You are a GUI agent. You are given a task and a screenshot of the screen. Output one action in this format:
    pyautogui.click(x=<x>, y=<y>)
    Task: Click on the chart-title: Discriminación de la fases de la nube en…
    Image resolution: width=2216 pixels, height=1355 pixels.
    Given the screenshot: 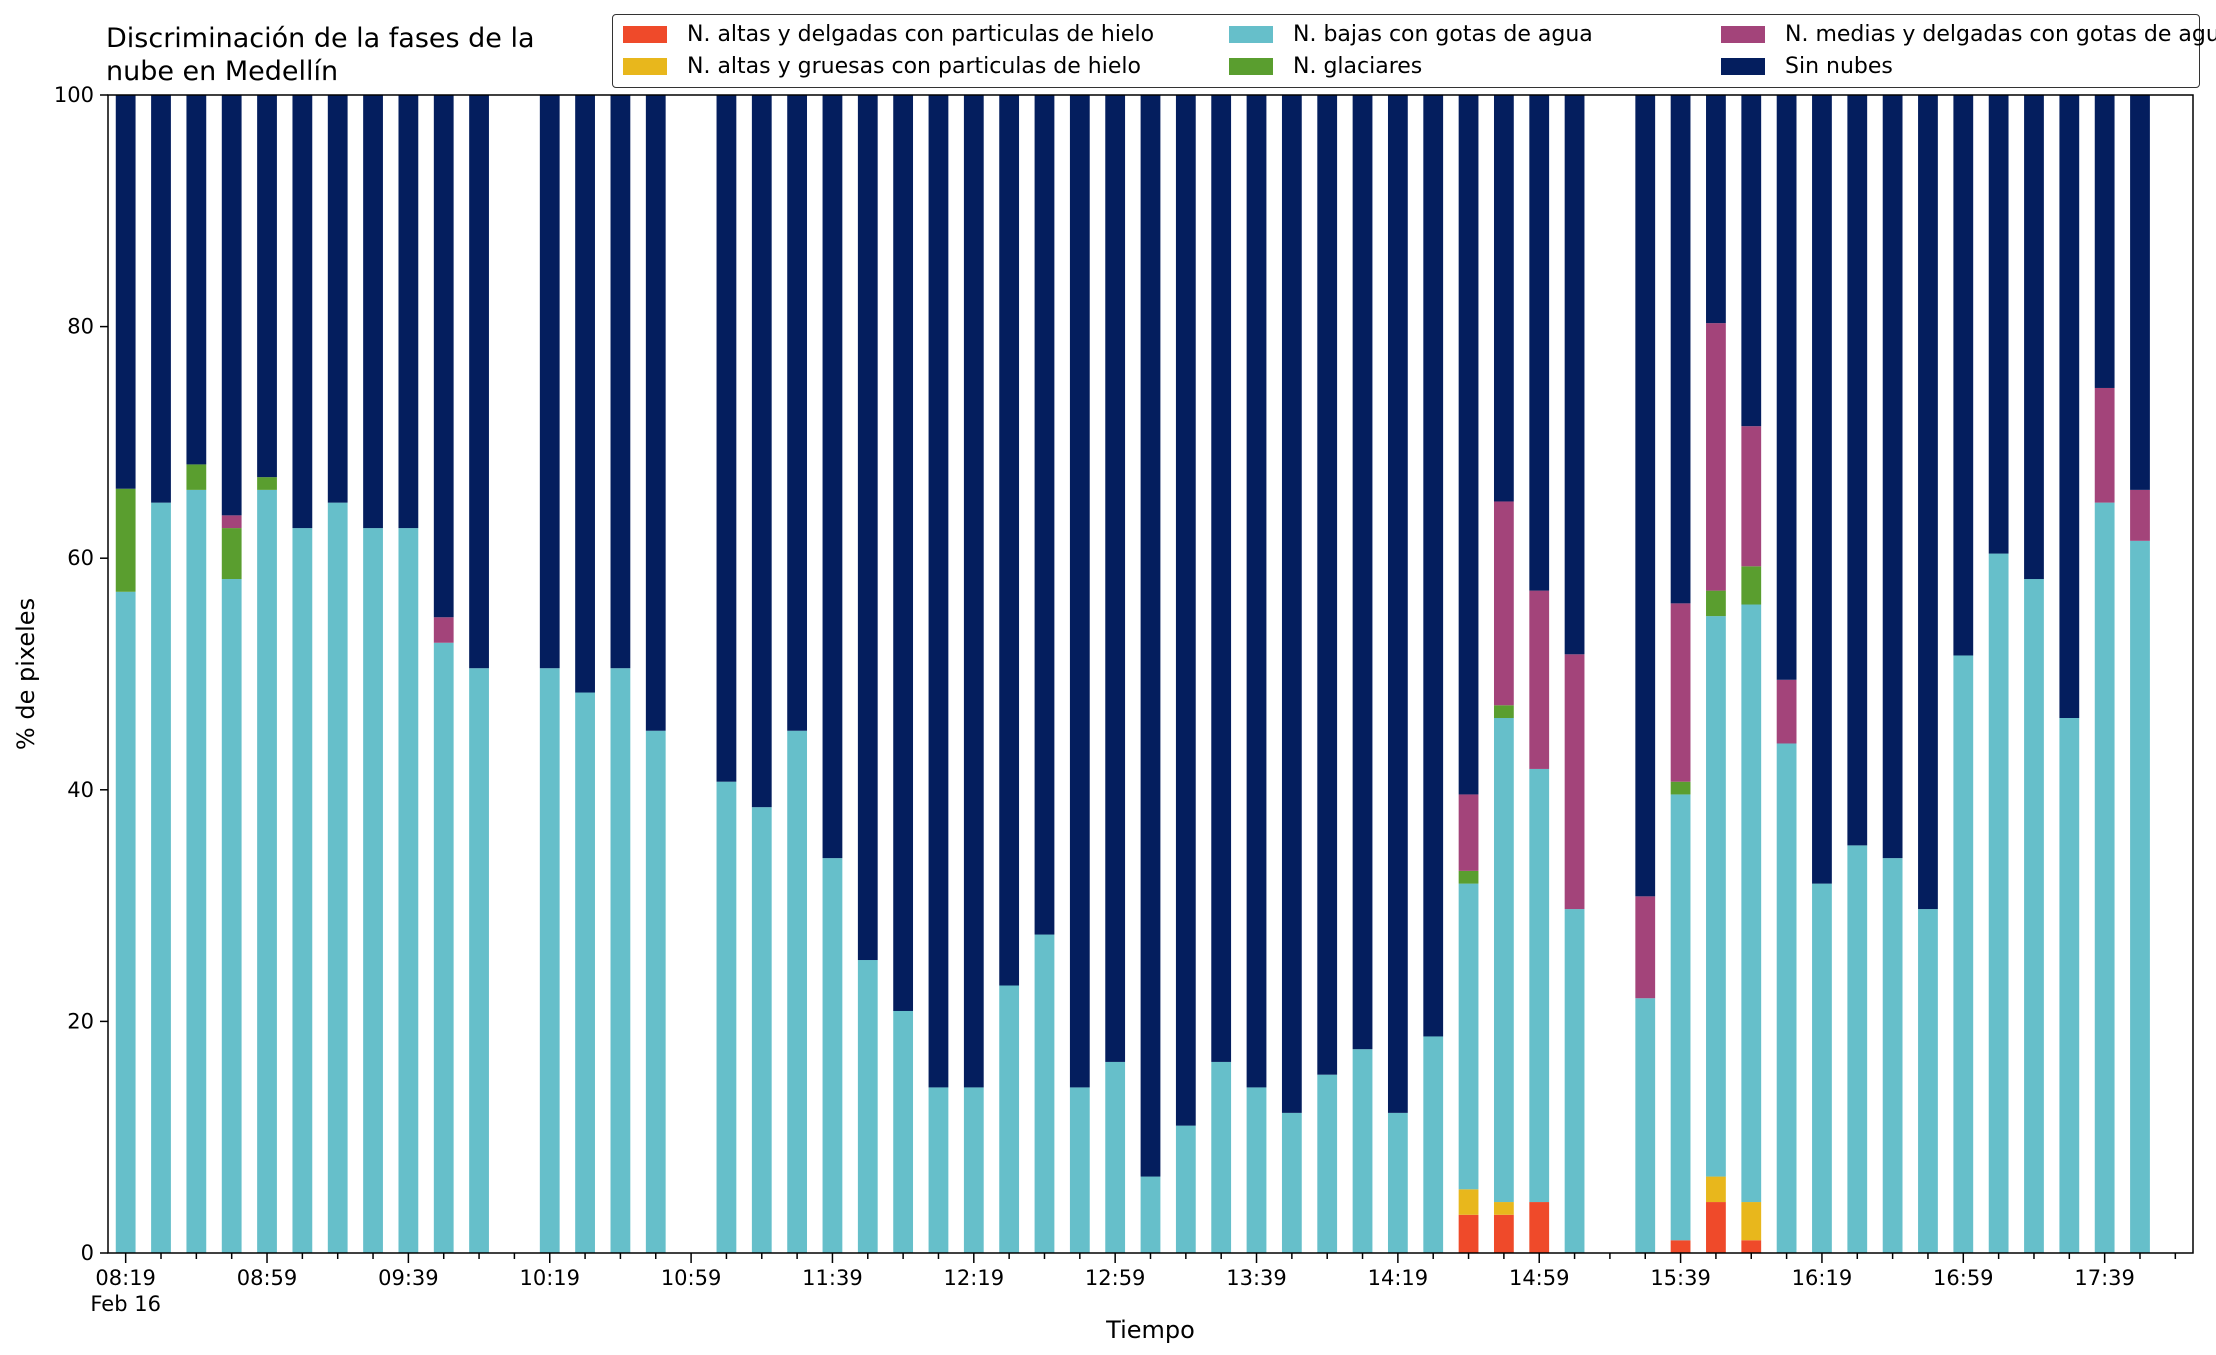 What is the action you would take?
    pyautogui.click(x=320, y=55)
    